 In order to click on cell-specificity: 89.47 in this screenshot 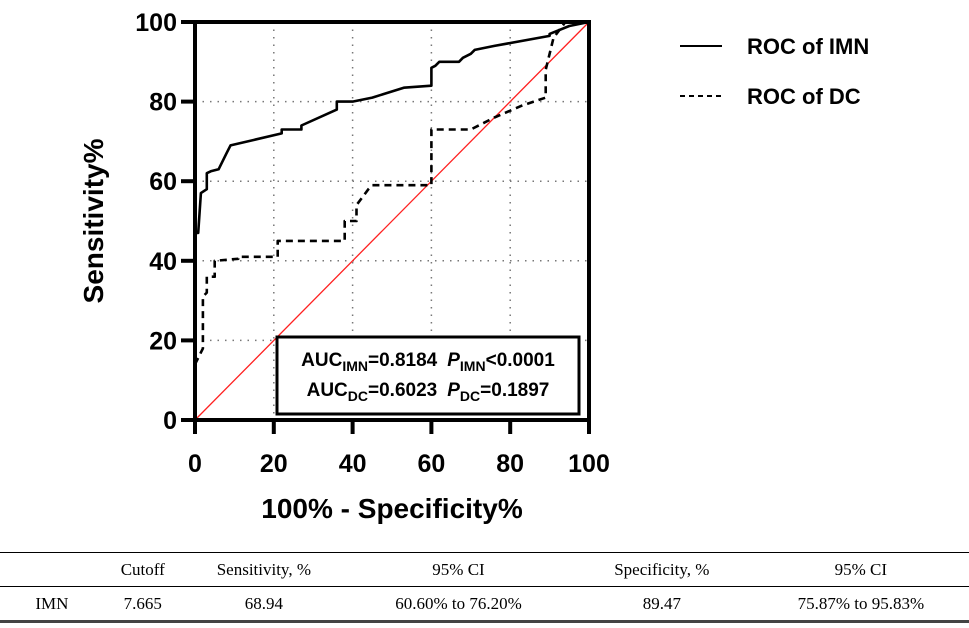, I will do `click(661, 603)`.